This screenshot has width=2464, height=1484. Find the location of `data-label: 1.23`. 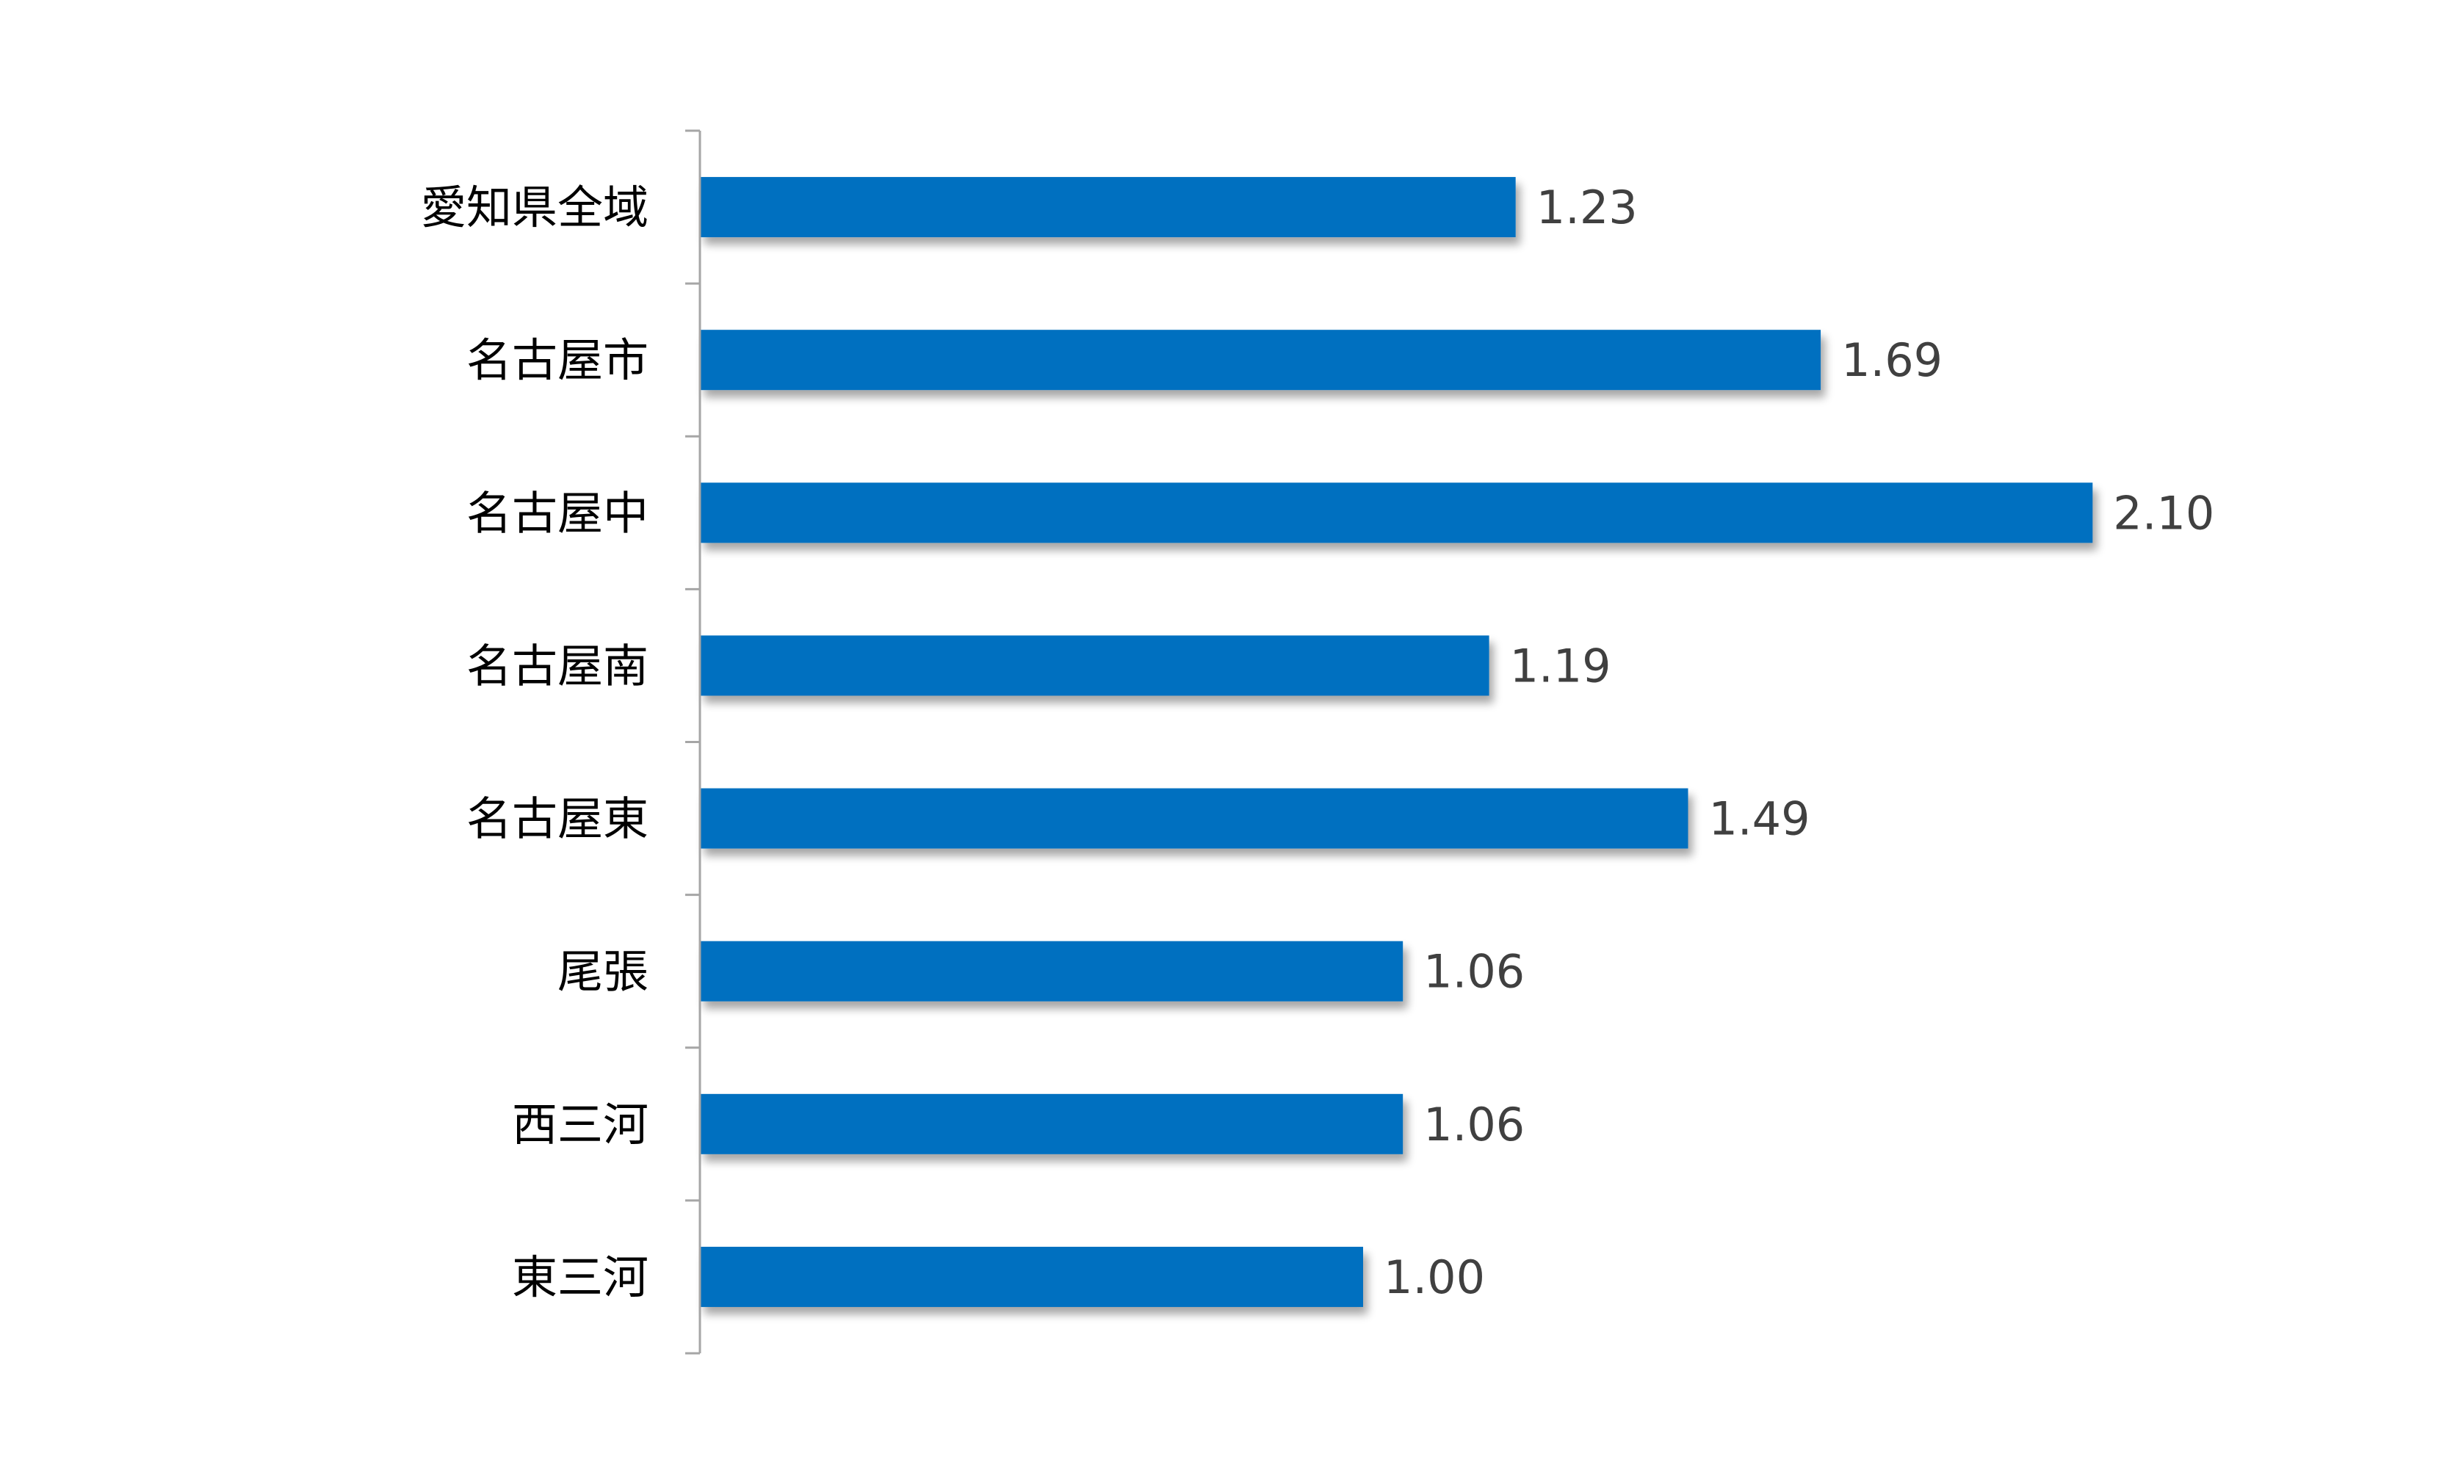

data-label: 1.23 is located at coordinates (1587, 207).